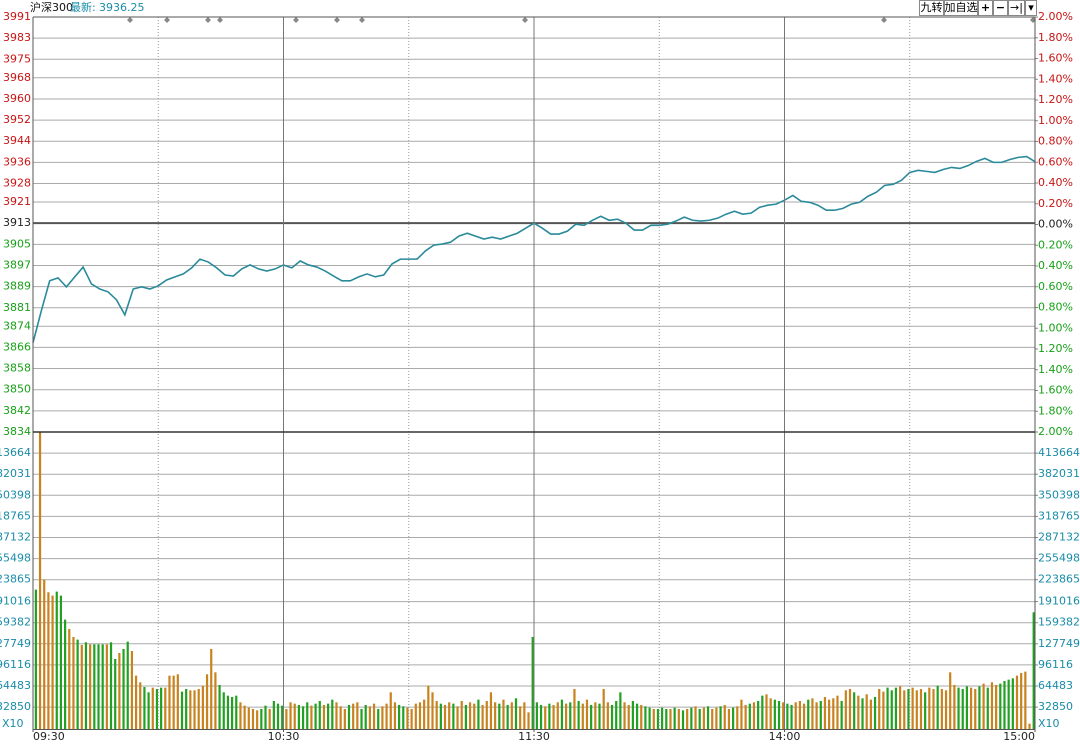 The width and height of the screenshot is (1080, 745). I want to click on button-label: →|, so click(1016, 7).